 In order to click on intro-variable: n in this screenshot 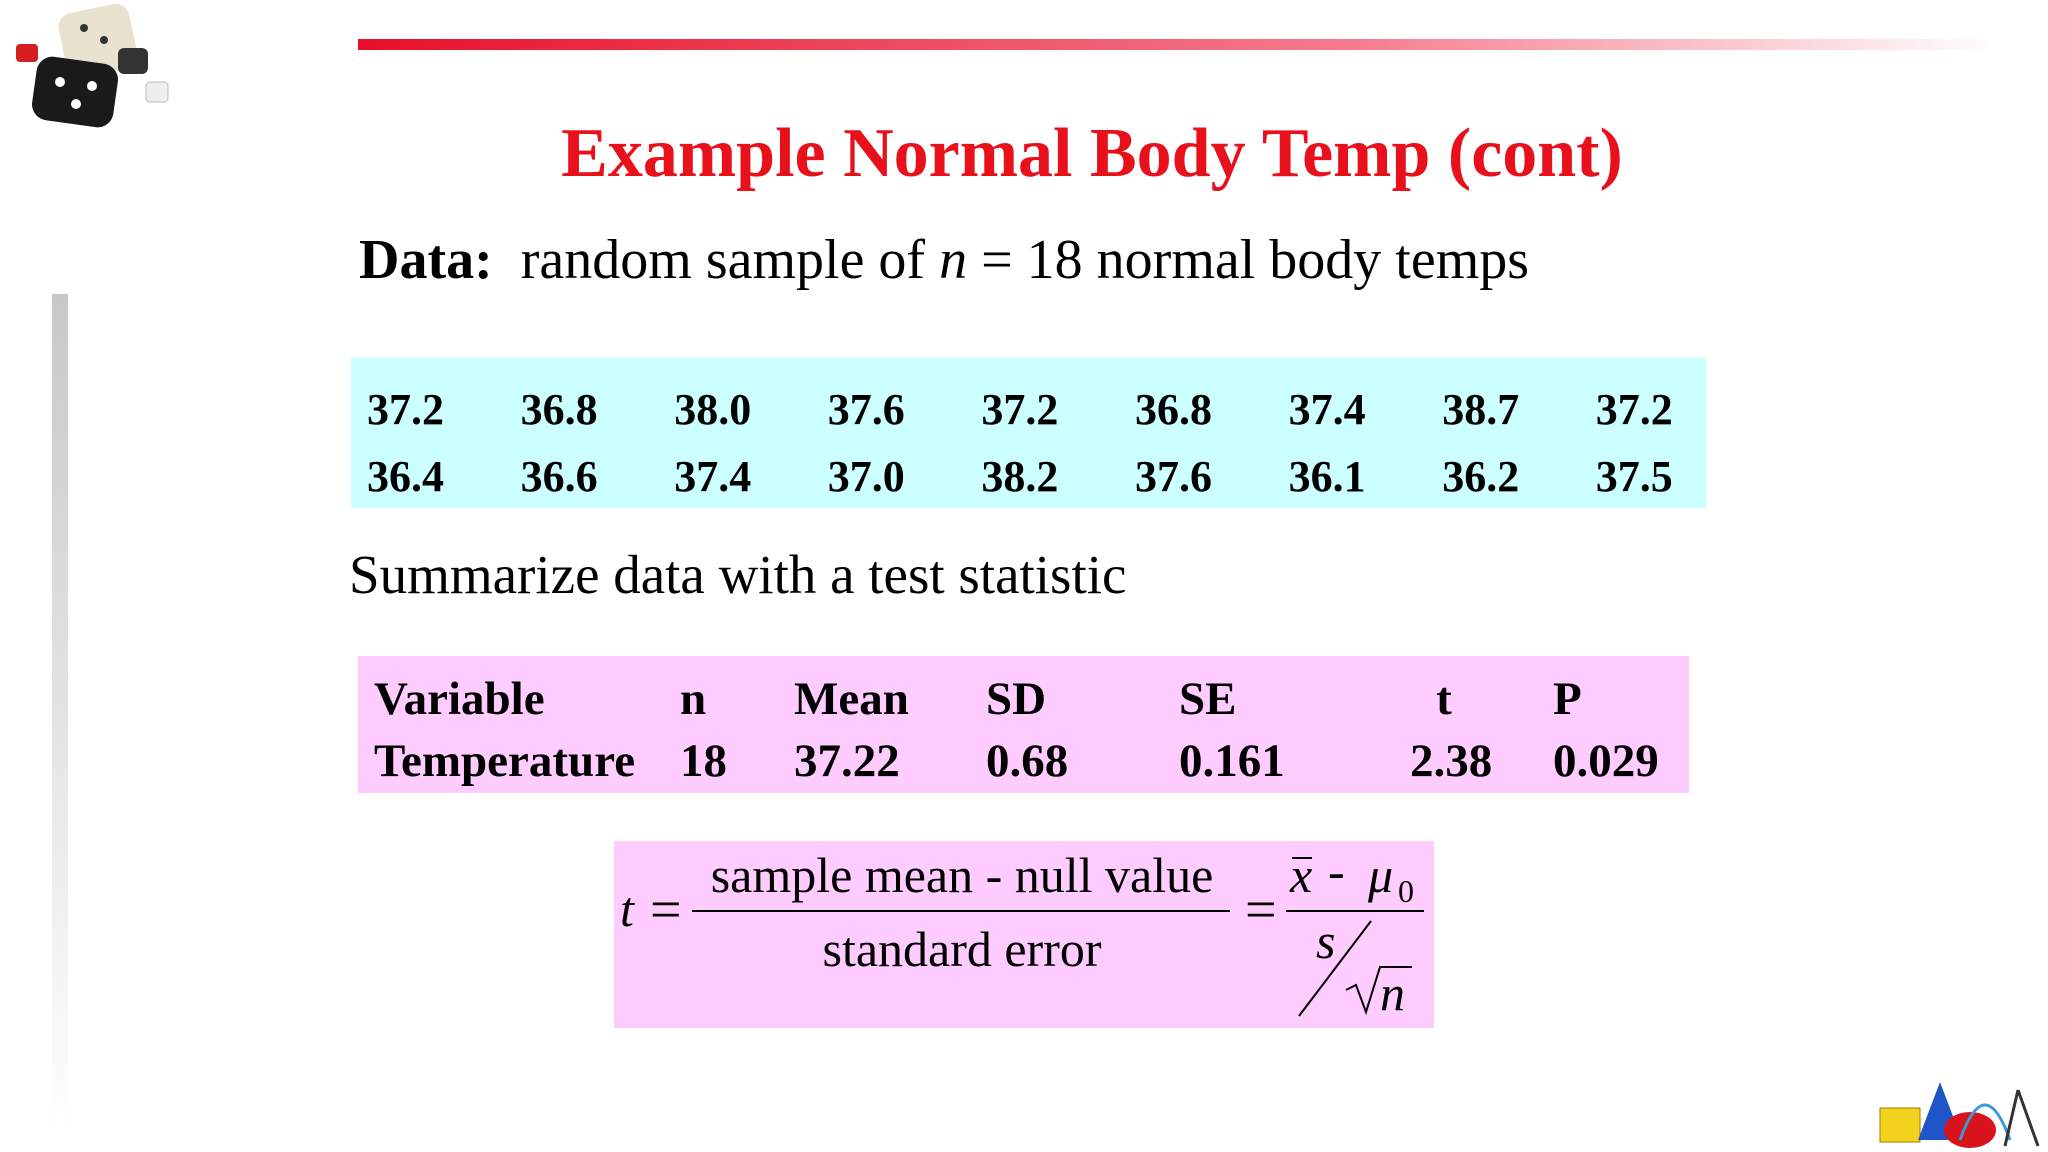, I will do `click(953, 260)`.